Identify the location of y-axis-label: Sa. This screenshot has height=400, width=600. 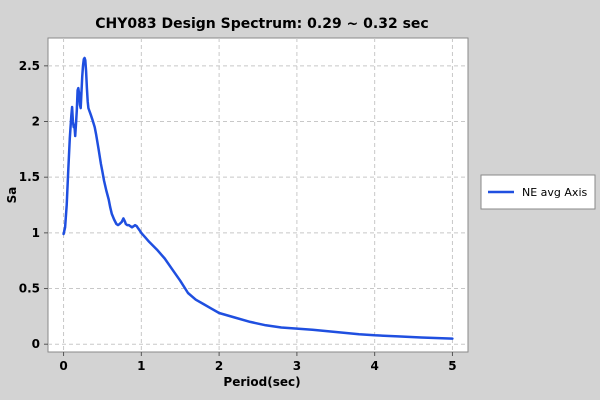
(12, 195).